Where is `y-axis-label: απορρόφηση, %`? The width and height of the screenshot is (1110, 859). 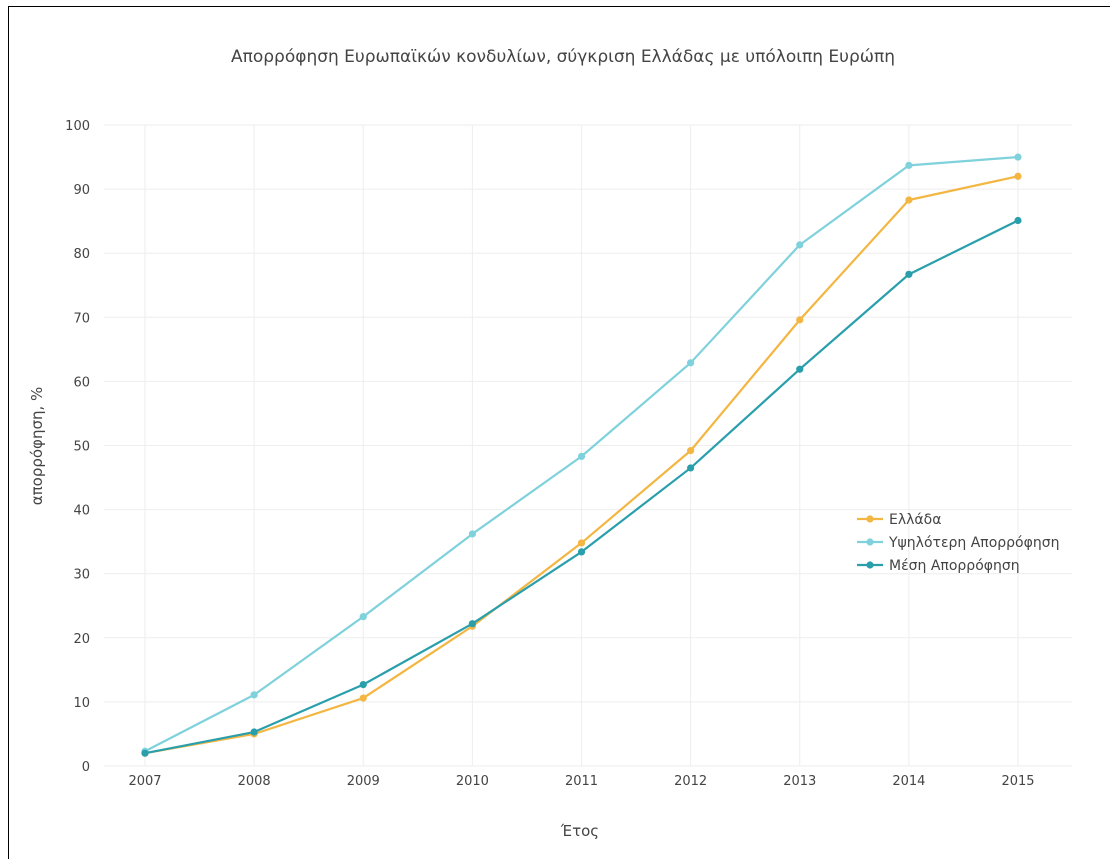
y-axis-label: απορρόφηση, % is located at coordinates (37, 446).